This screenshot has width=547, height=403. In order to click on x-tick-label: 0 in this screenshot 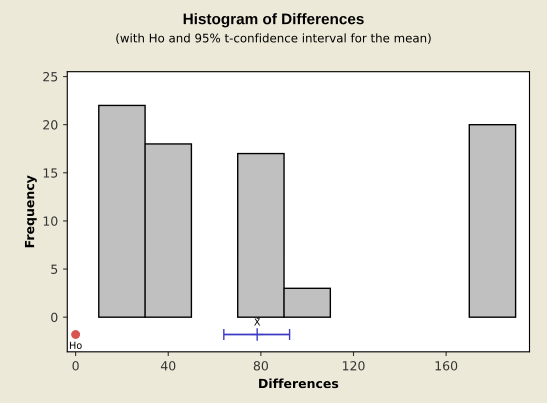, I will do `click(75, 366)`.